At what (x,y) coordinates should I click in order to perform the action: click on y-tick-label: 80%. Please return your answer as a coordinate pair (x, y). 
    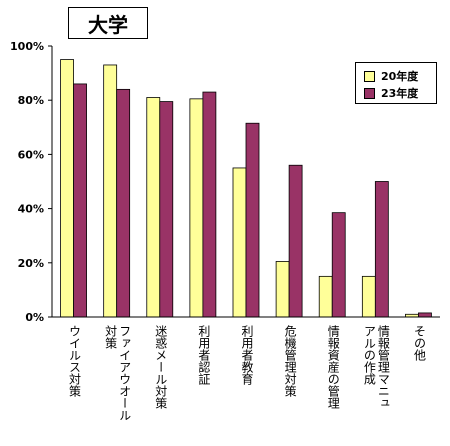
    Looking at the image, I should click on (31, 100).